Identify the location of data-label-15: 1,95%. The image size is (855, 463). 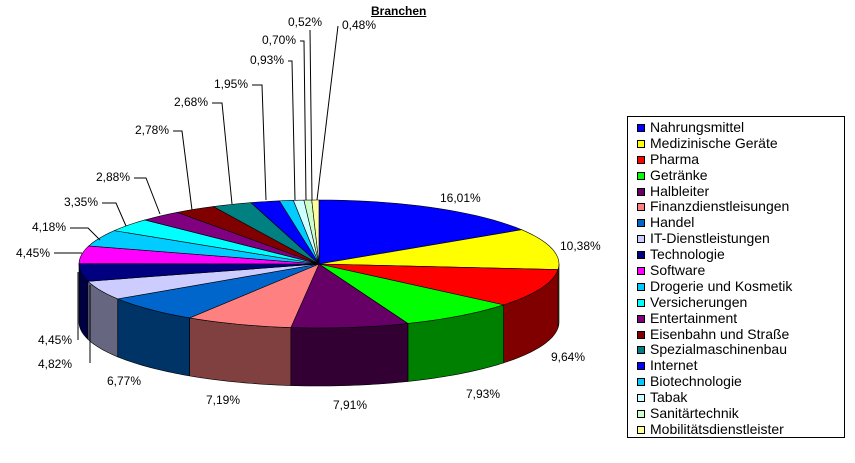
(231, 84).